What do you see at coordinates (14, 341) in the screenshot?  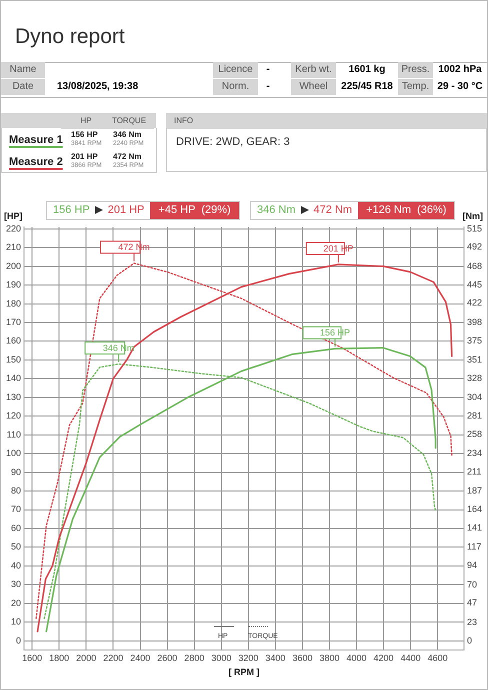 I see `y-tick-label: 160` at bounding box center [14, 341].